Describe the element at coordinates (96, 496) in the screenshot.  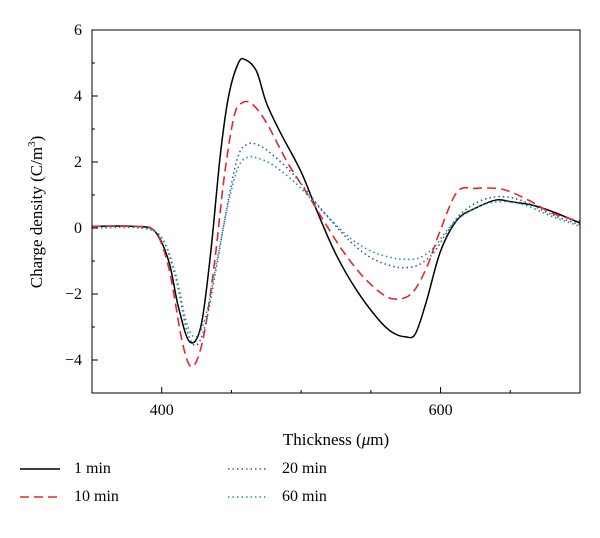
I see `legend-label: 10 min` at that location.